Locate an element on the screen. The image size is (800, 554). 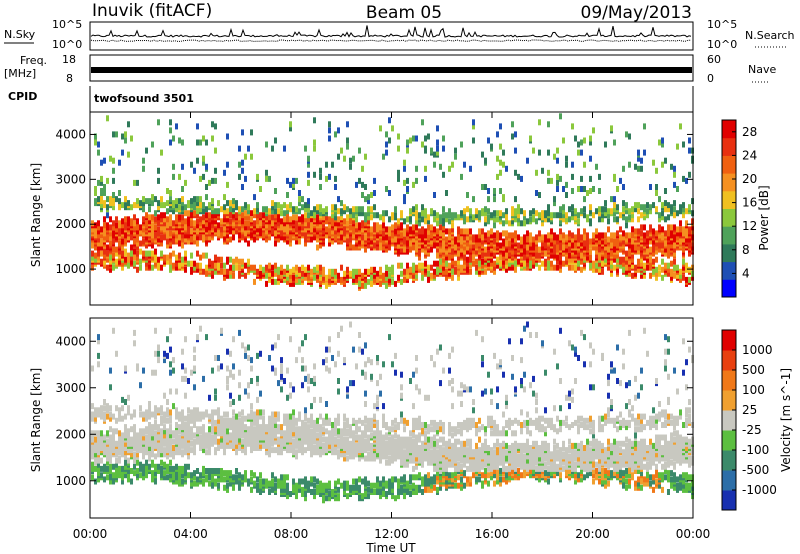
y-tick-label: 1000 is located at coordinates (70, 269).